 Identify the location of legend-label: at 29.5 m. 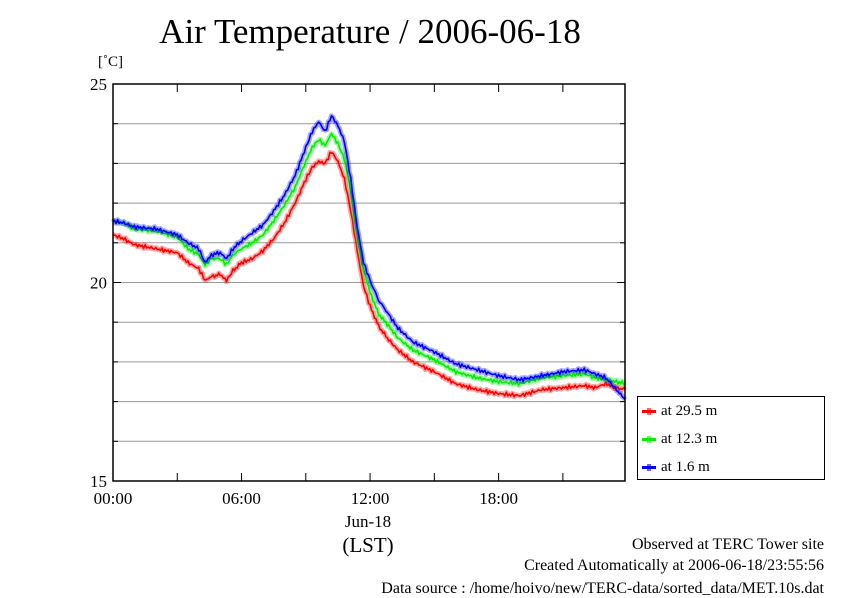
(689, 410).